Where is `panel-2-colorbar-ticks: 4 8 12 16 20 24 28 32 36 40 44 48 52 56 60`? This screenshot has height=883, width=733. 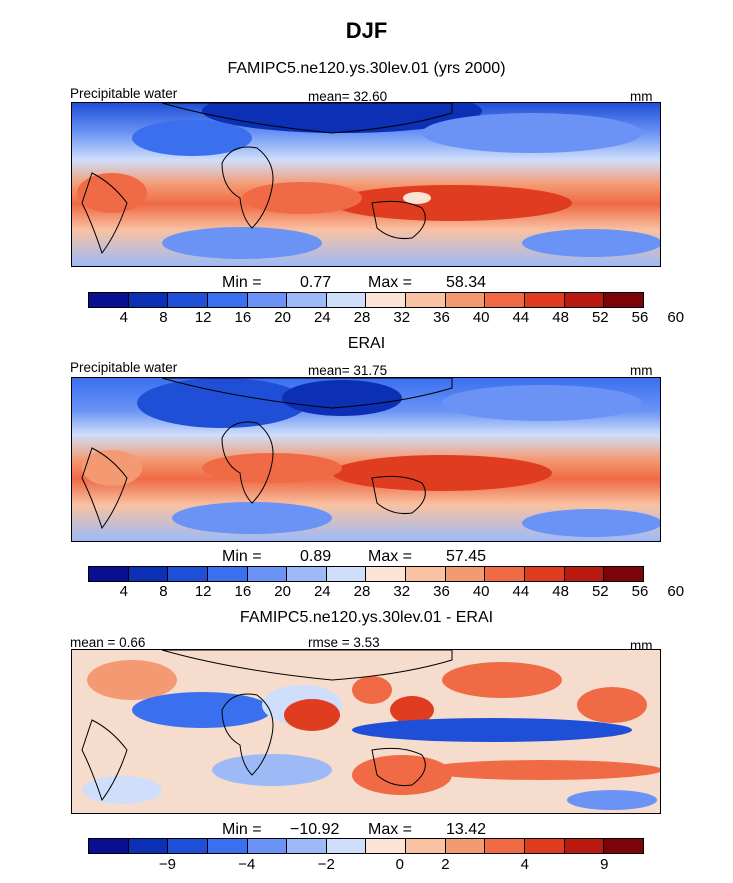 panel-2-colorbar-ticks: 4 8 12 16 20 24 28 32 36 40 44 48 52 56 60 is located at coordinates (386, 592).